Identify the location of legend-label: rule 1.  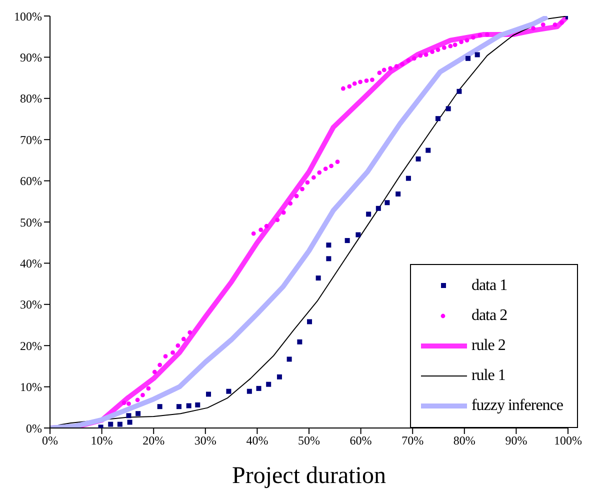
(488, 376).